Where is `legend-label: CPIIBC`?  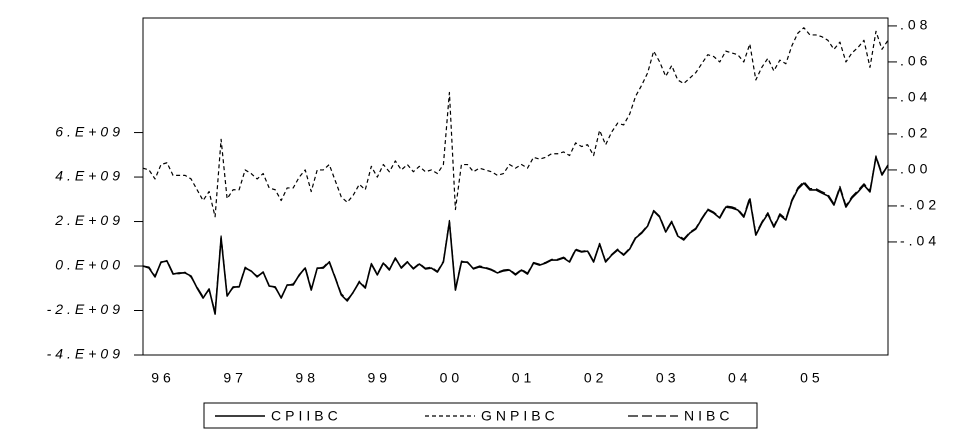
legend-label: CPIIBC is located at coordinates (306, 416).